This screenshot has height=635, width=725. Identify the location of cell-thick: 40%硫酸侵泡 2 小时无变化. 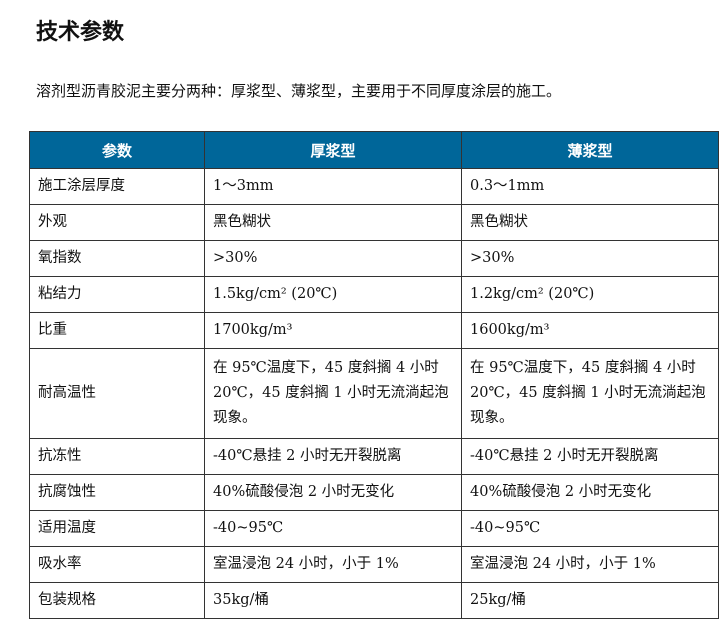
(333, 492).